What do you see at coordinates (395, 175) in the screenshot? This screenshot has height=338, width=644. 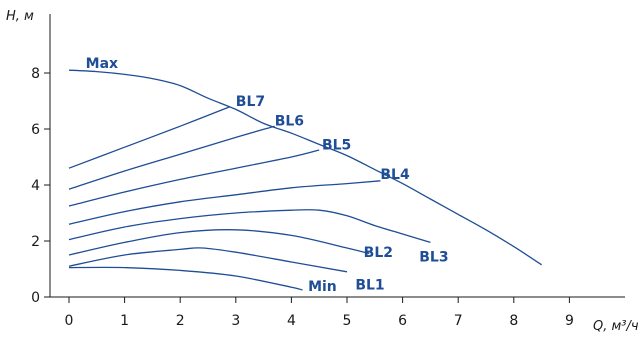 I see `series-label-bl4: BL4` at bounding box center [395, 175].